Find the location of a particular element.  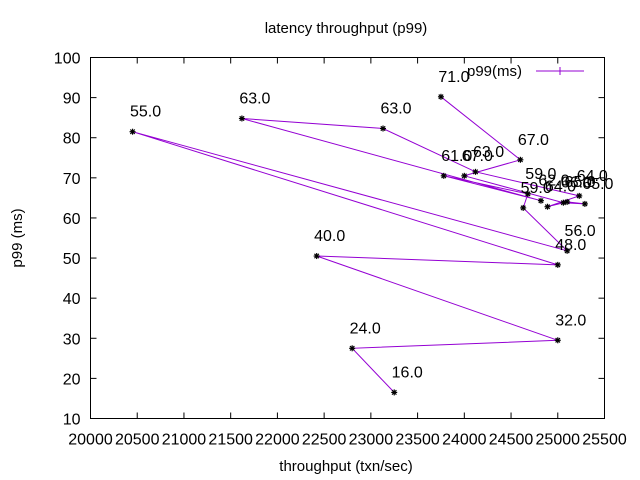

y-tick-label: 70 is located at coordinates (72, 179).